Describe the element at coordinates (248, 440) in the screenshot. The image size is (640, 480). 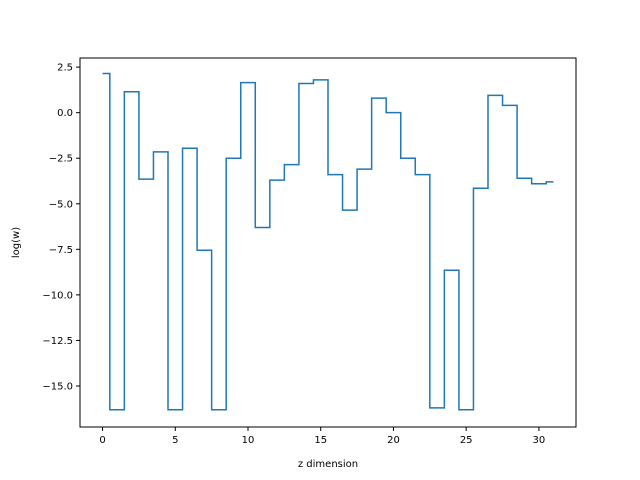
I see `x-tick-label: 10` at that location.